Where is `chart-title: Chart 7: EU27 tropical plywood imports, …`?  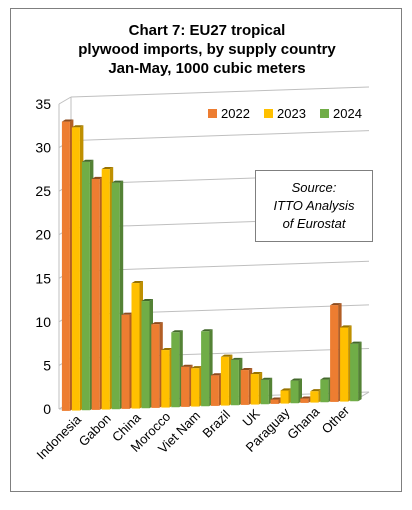 chart-title: Chart 7: EU27 tropical plywood imports, … is located at coordinates (207, 49).